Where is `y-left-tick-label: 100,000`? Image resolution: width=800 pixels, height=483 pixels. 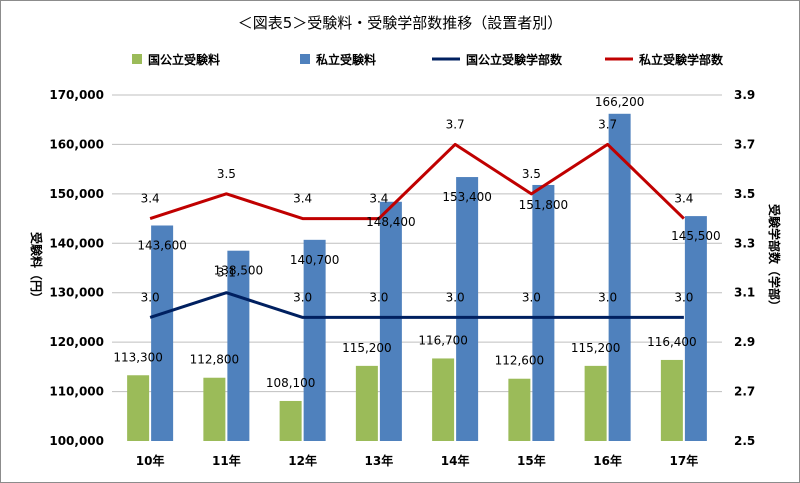
y-left-tick-label: 100,000 is located at coordinates (76, 441).